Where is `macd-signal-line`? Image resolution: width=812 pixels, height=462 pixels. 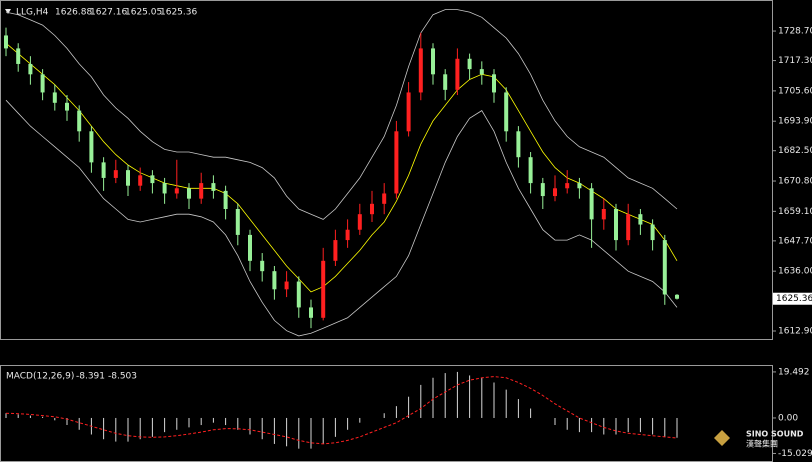 macd-signal-line is located at coordinates (341, 410).